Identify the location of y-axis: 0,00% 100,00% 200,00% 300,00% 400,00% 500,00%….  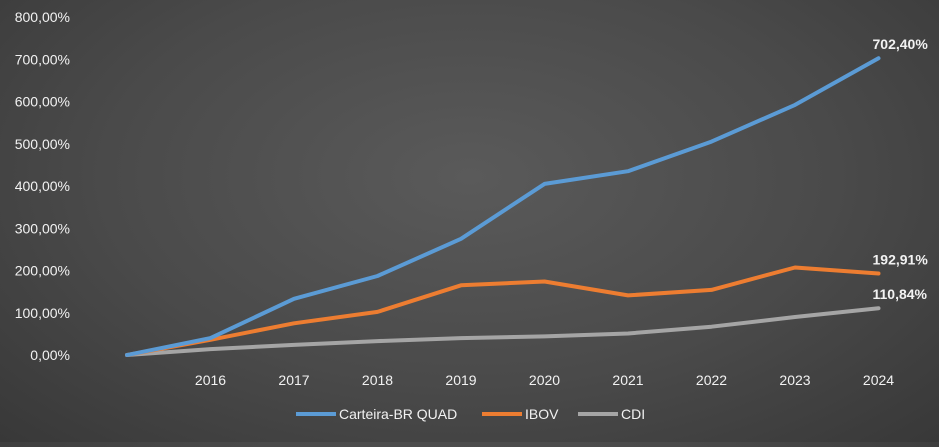
(42, 186).